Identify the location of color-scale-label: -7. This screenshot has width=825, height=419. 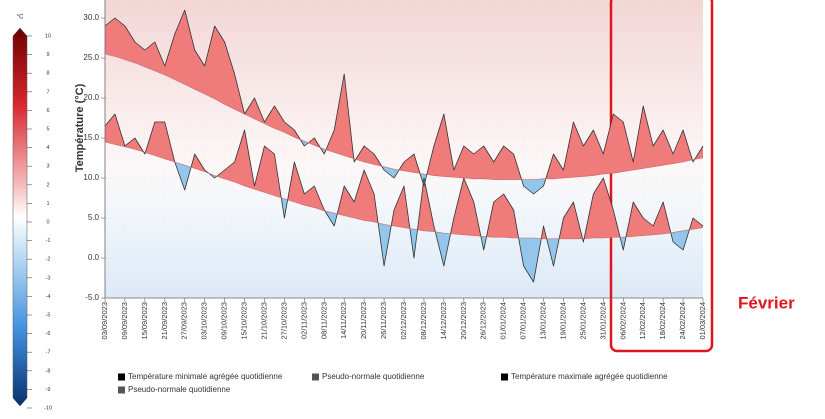
(48, 353).